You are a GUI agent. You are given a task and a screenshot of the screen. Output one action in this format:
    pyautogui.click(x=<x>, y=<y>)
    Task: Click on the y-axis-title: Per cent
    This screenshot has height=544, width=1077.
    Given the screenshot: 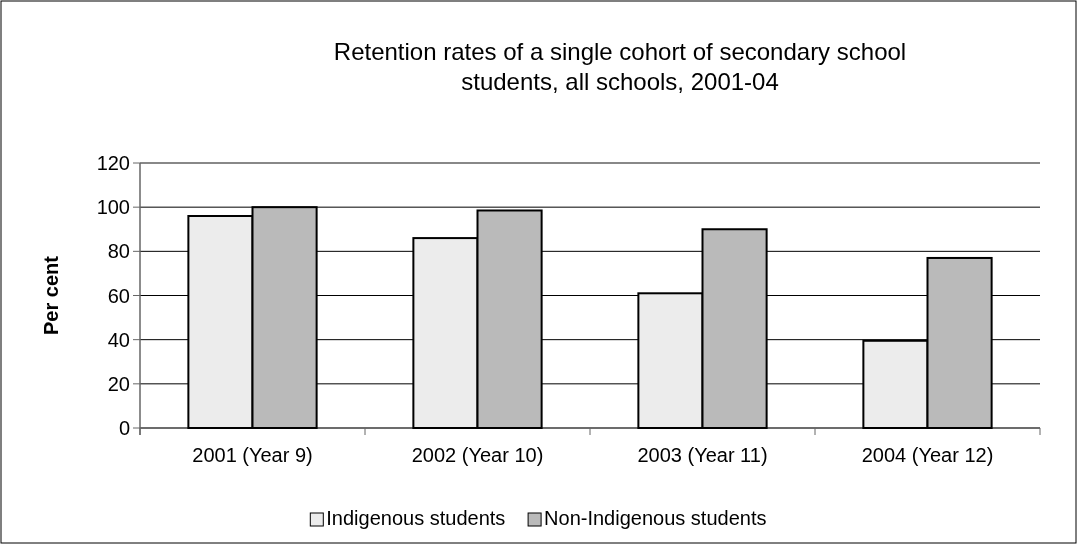 What is the action you would take?
    pyautogui.click(x=51, y=295)
    